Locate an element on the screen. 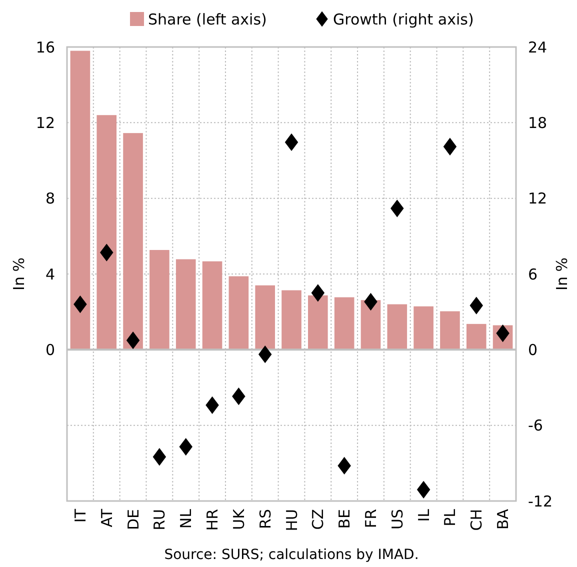 Image resolution: width=577 pixels, height=567 pixels. x-tick-label: HU is located at coordinates (291, 520).